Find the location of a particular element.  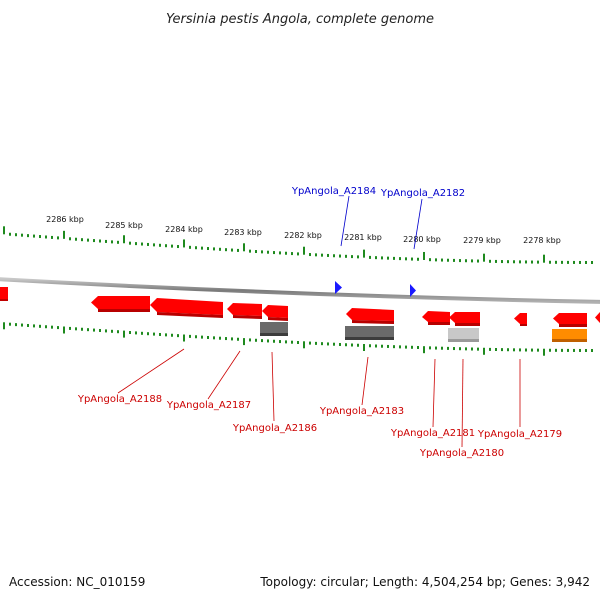

label-YpAngola_A2182: YpAngola_A2182 is located at coordinates (422, 193).